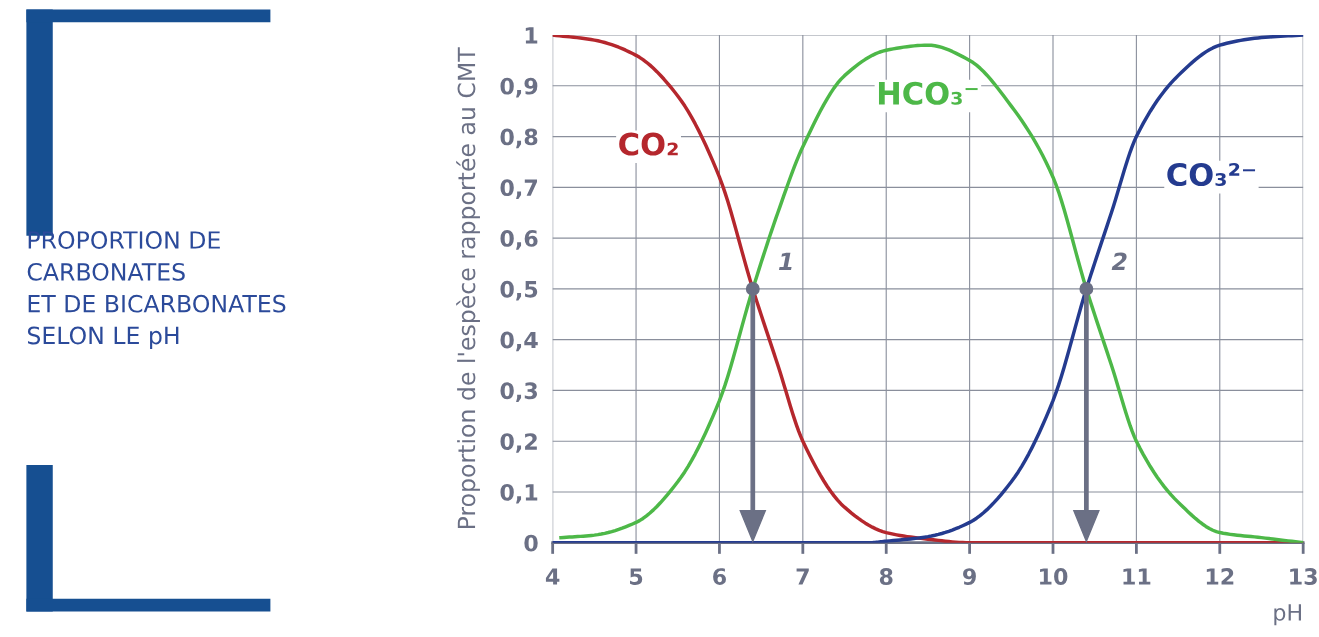 The height and width of the screenshot is (637, 1319). I want to click on y-tick-label: 1, so click(531, 35).